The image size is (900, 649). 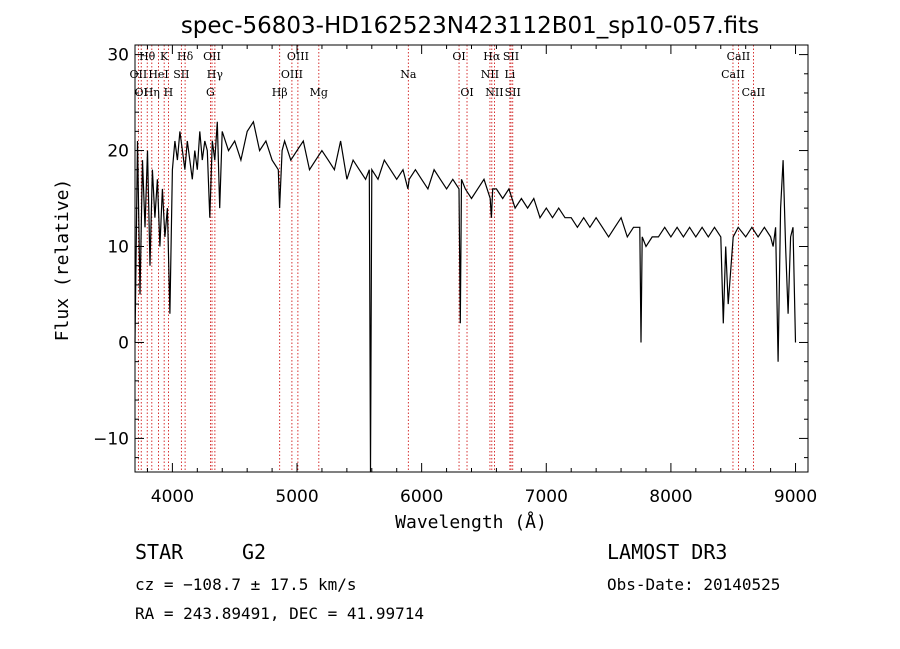 I want to click on line-label-8: CaII, so click(x=739, y=56).